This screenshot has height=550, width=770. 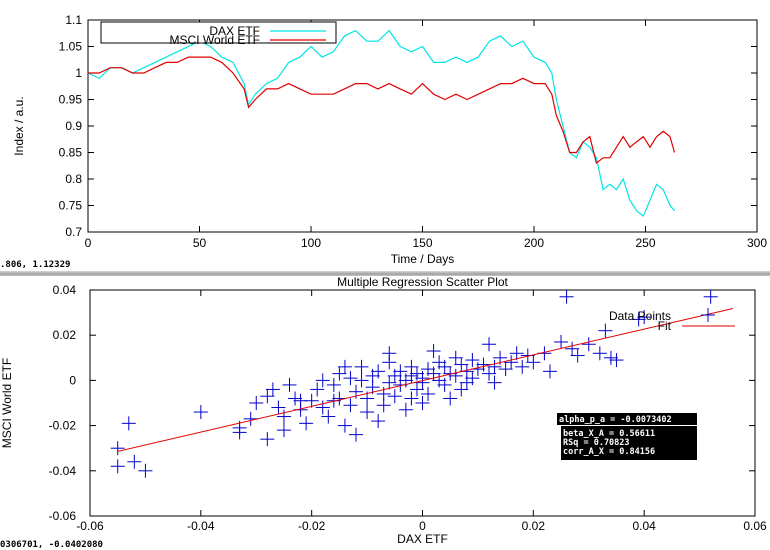 What do you see at coordinates (615, 420) in the screenshot?
I see `regression-stat-line: alpha_p_a = -0.0073402` at bounding box center [615, 420].